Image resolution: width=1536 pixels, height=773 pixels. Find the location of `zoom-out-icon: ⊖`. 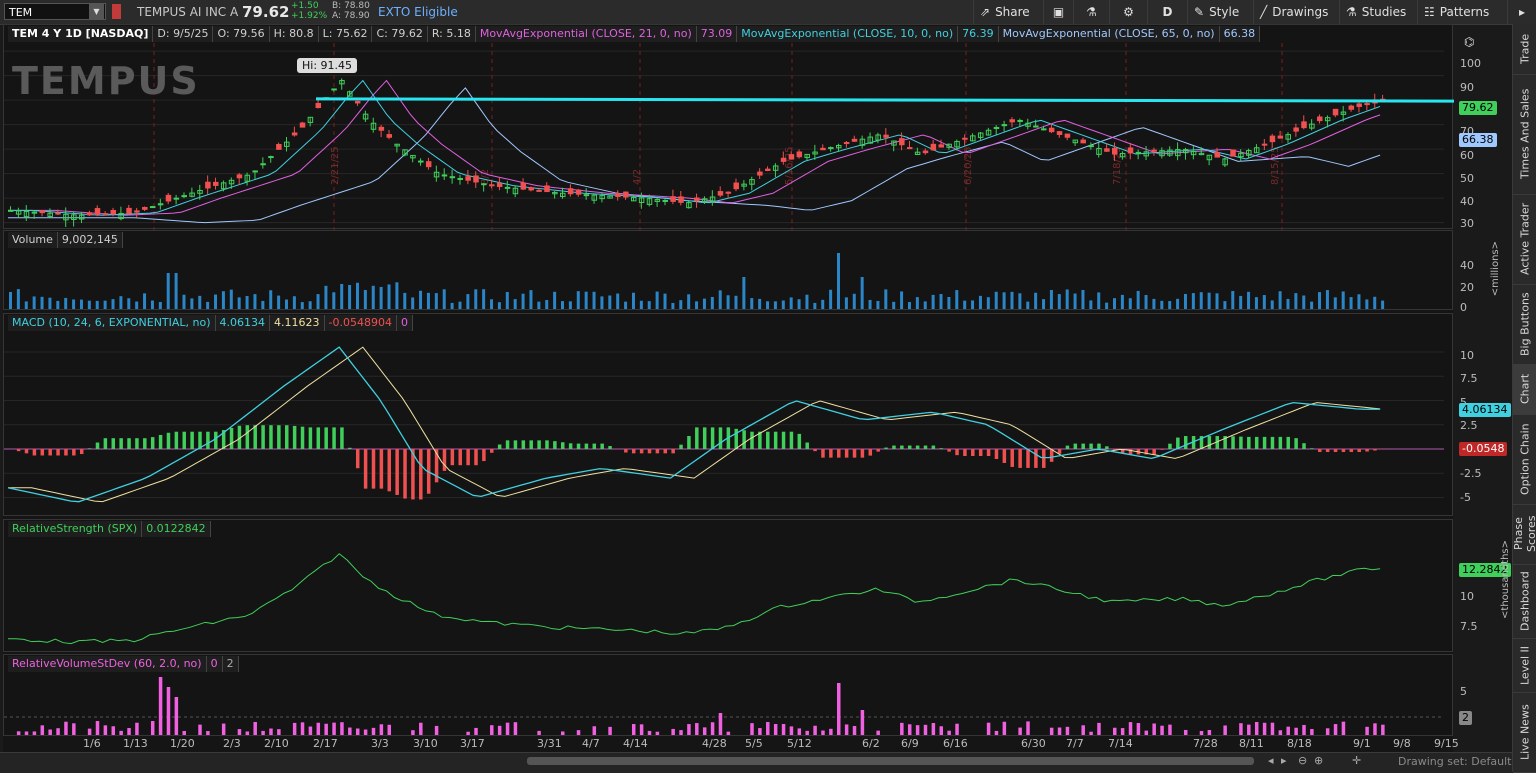

zoom-out-icon: ⊖ is located at coordinates (1302, 760).